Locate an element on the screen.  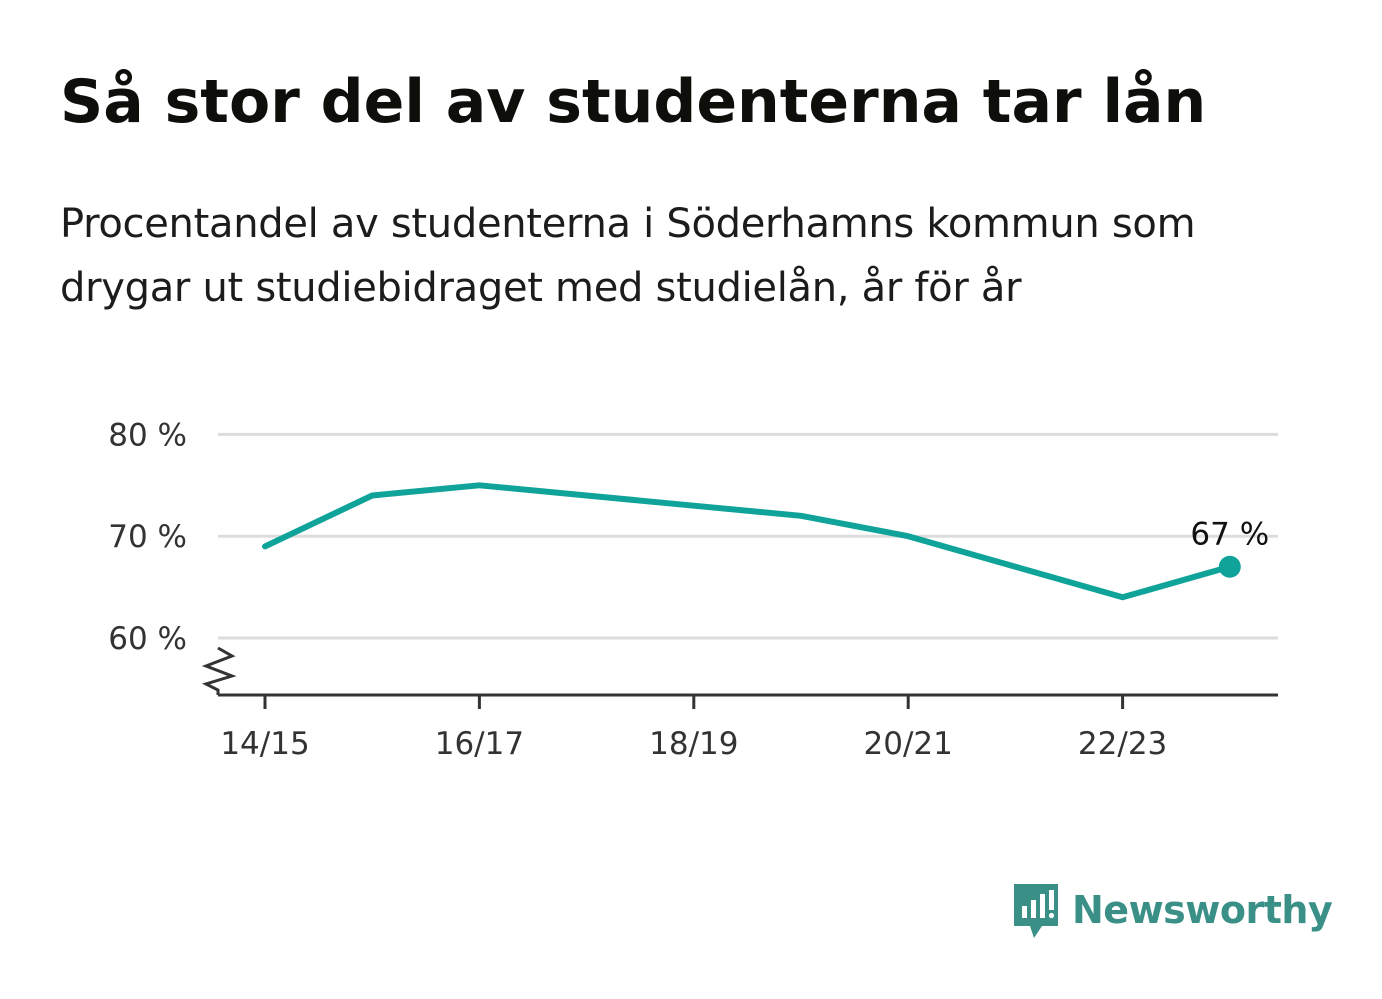
y-axis-tick-labels: 60 % 70 % 80 % is located at coordinates (147, 537).